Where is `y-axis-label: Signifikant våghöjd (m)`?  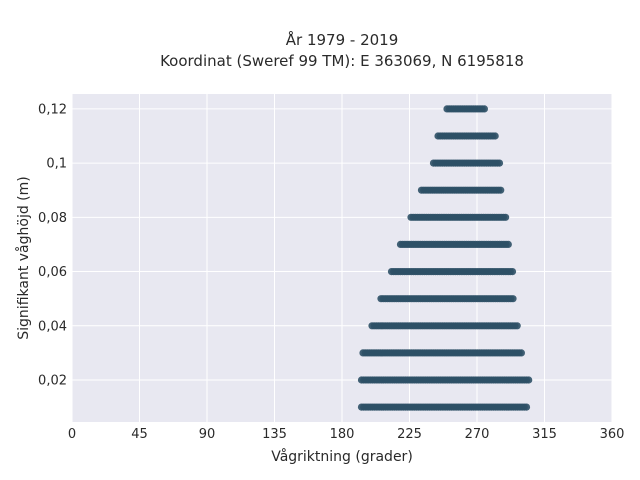
y-axis-label: Signifikant våghöjd (m) is located at coordinates (23, 257).